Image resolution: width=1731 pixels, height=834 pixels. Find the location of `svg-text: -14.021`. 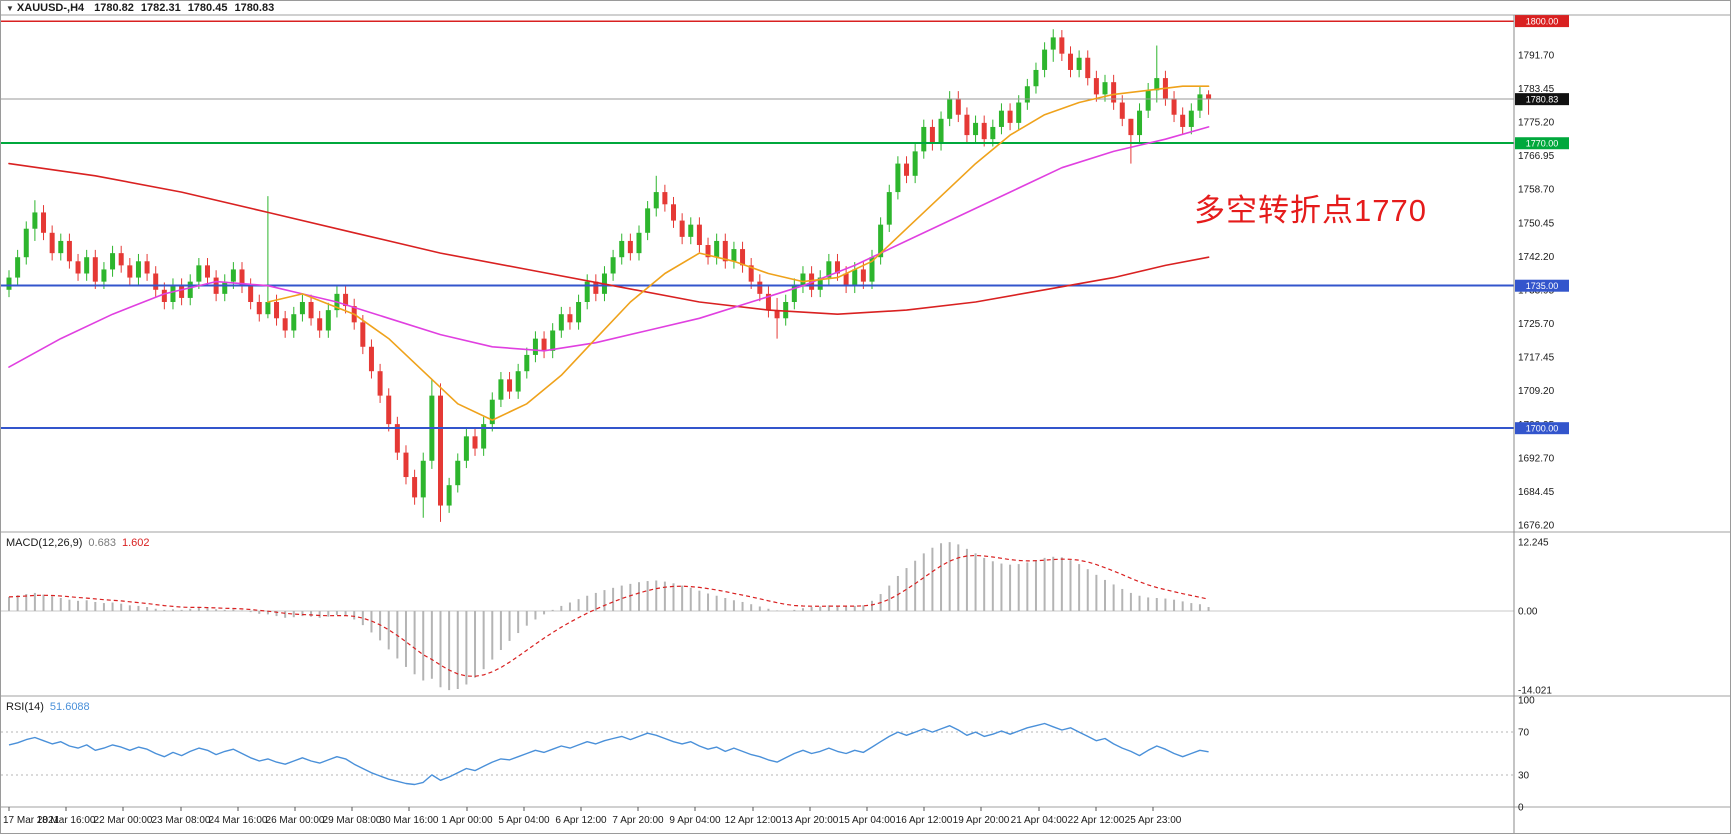

svg-text: -14.021 is located at coordinates (1535, 691).